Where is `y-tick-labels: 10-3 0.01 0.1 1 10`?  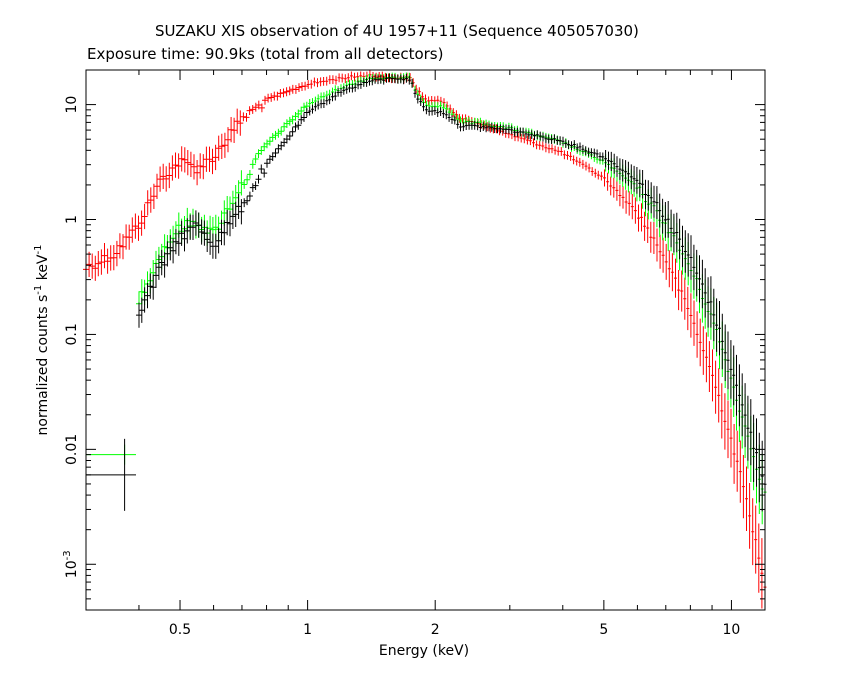
y-tick-labels: 10-3 0.01 0.1 1 10 is located at coordinates (71, 337).